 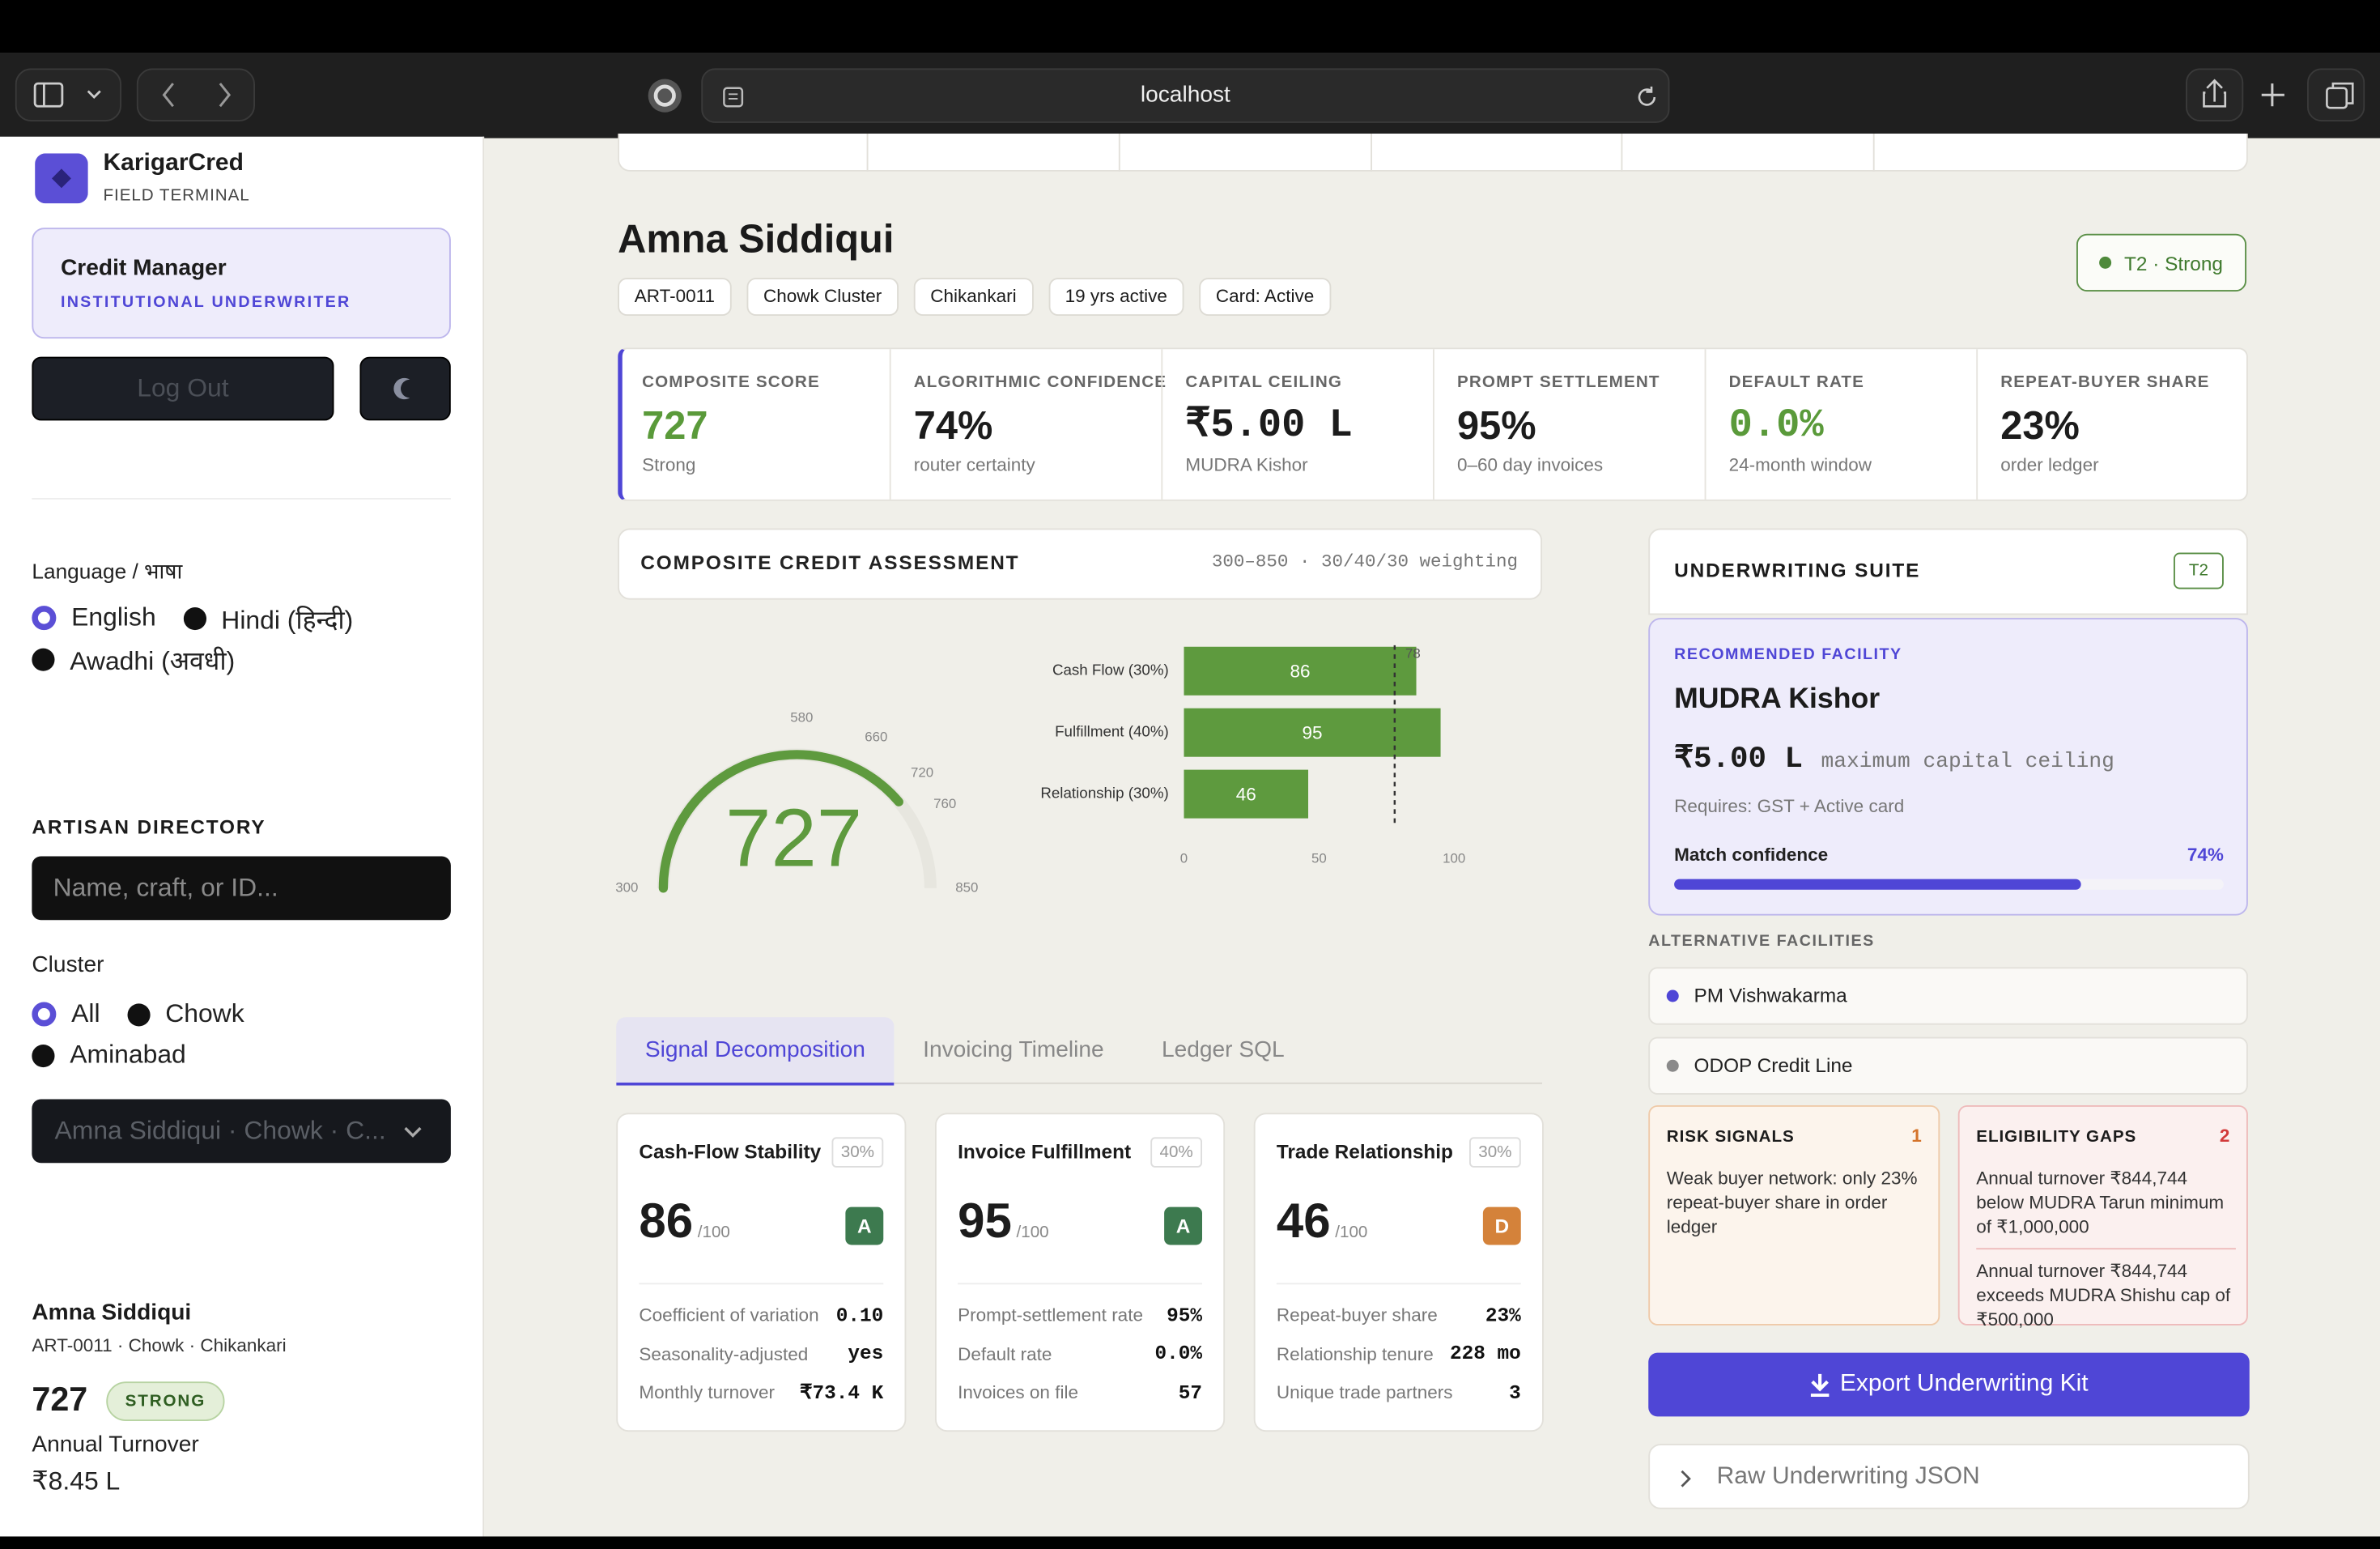 What do you see at coordinates (1949, 1385) in the screenshot?
I see `export-button: Export Underwriting Kit` at bounding box center [1949, 1385].